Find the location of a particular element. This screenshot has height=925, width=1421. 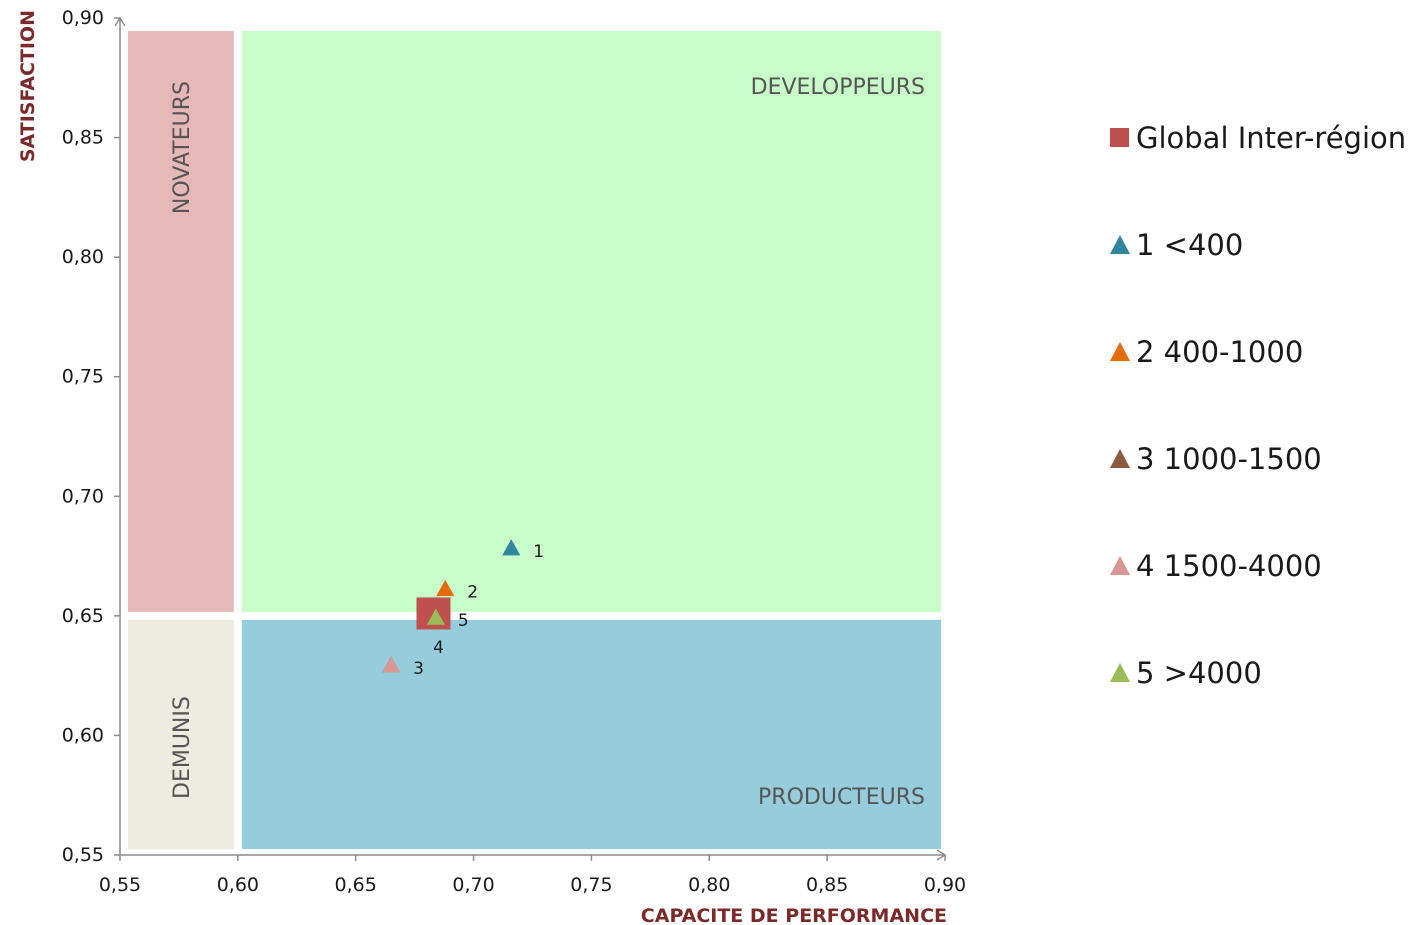

legend-entry-global-inter-r-gion: Global Inter-région is located at coordinates (1271, 138).